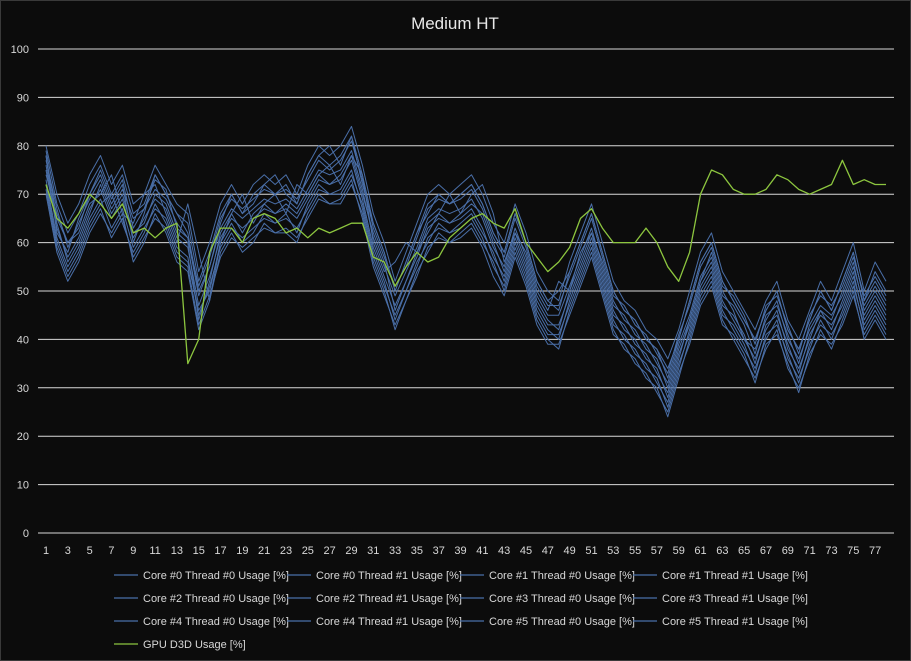  What do you see at coordinates (657, 551) in the screenshot?
I see `x-tick-label: 57` at bounding box center [657, 551].